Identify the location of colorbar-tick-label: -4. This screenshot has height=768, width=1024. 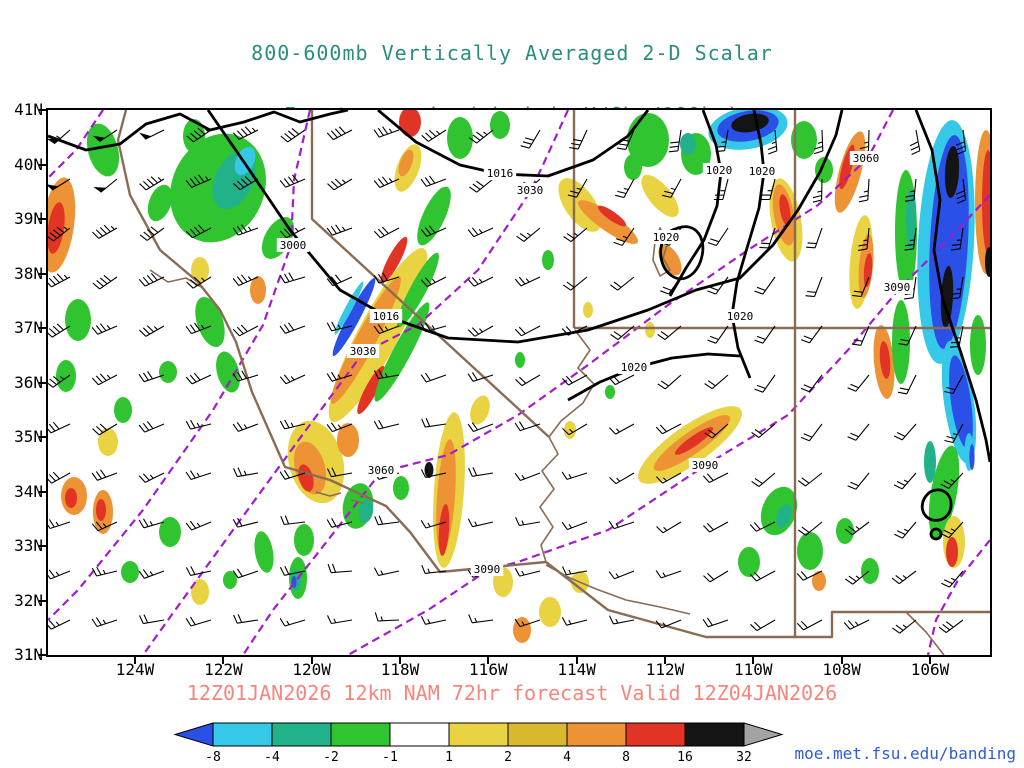
(272, 757).